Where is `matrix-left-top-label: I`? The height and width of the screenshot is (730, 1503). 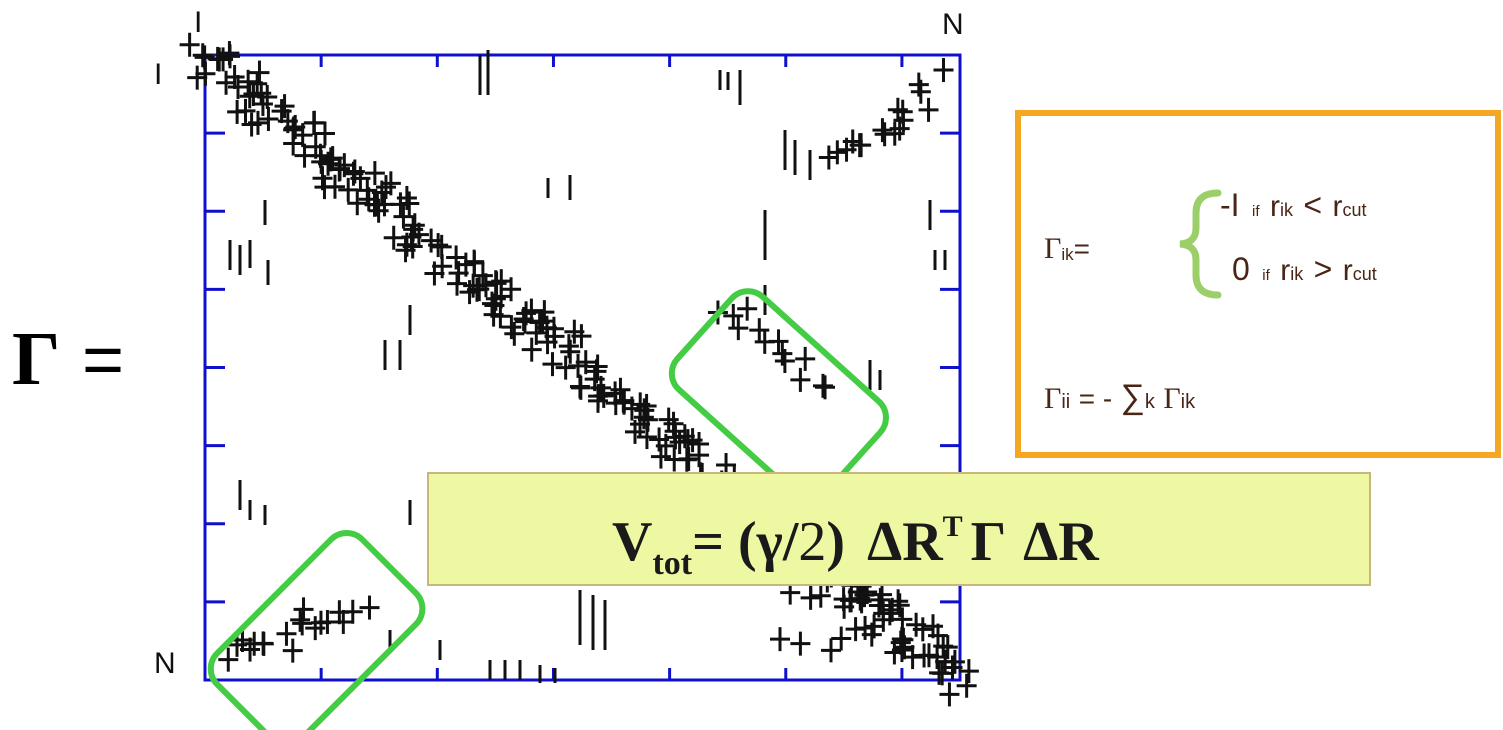 matrix-left-top-label: I is located at coordinates (158, 74).